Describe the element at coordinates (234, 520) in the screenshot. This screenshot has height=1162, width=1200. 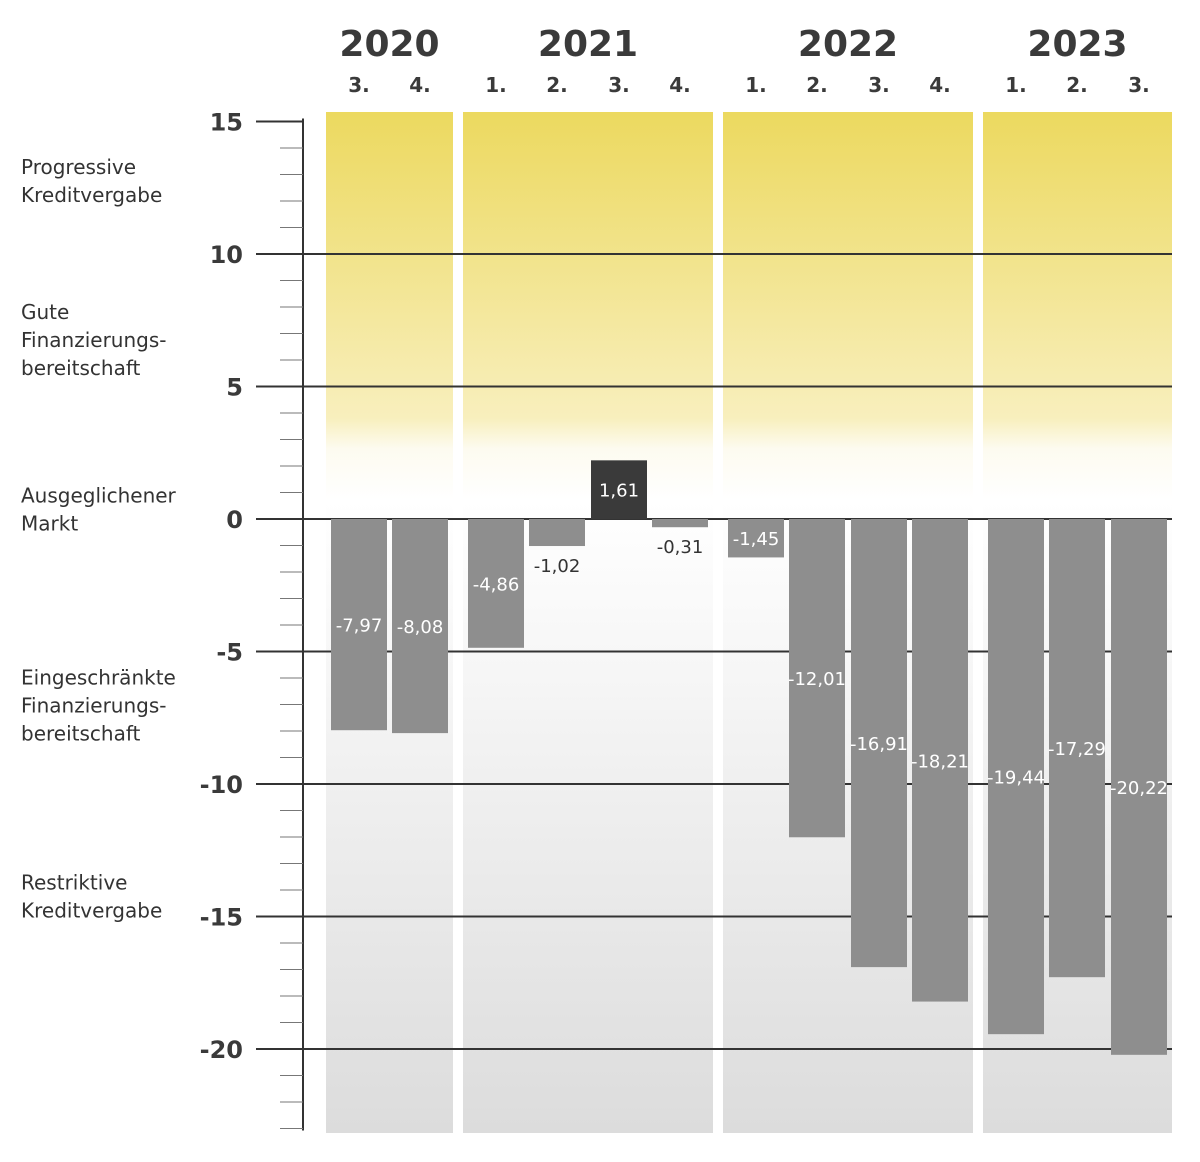
I see `y-tick-label: 0` at that location.